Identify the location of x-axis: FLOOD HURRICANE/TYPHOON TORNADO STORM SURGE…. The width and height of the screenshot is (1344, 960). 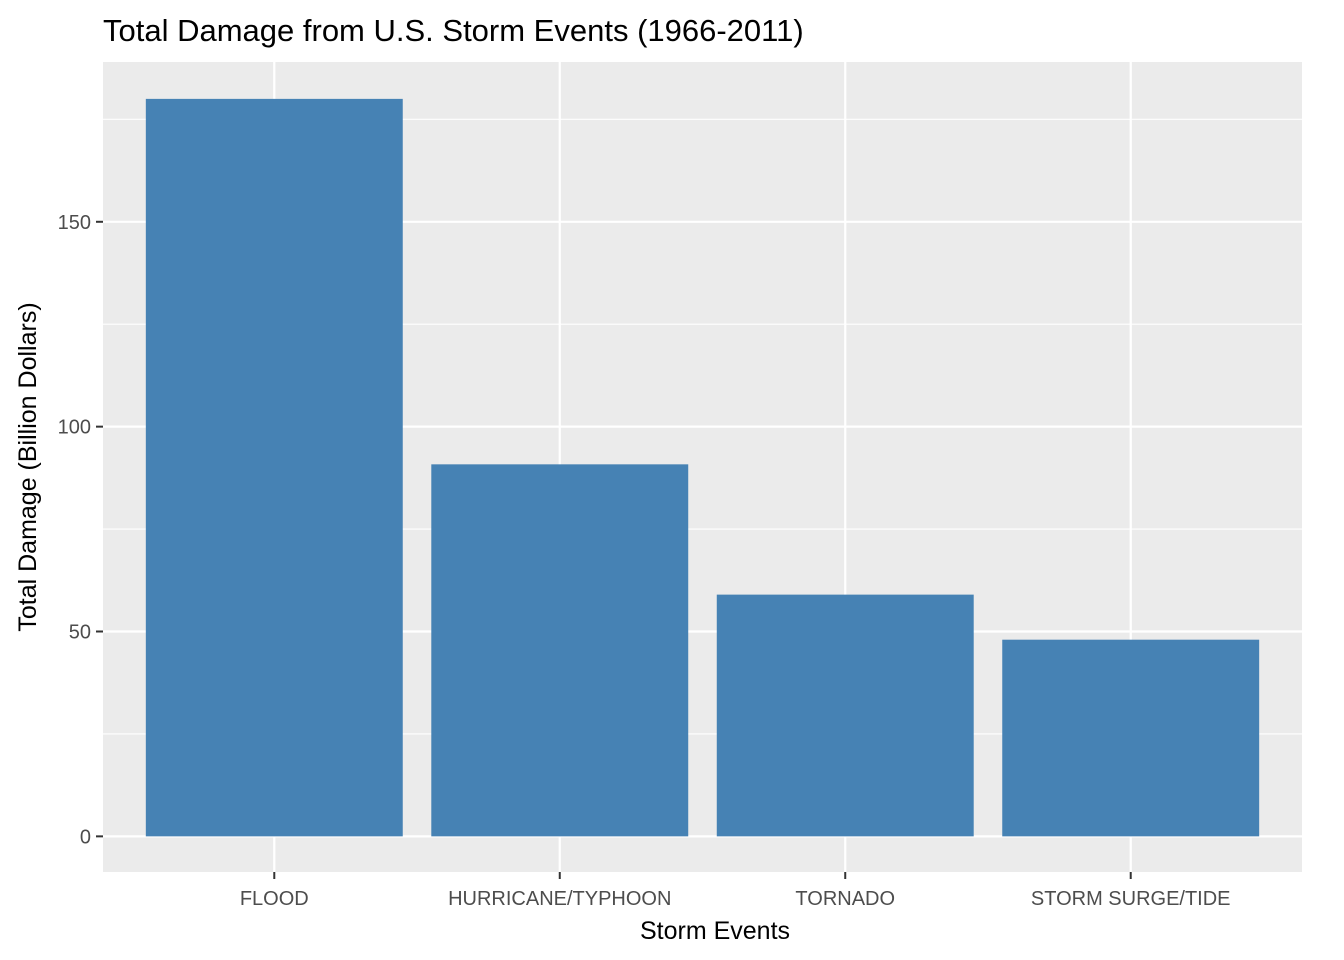
(735, 891).